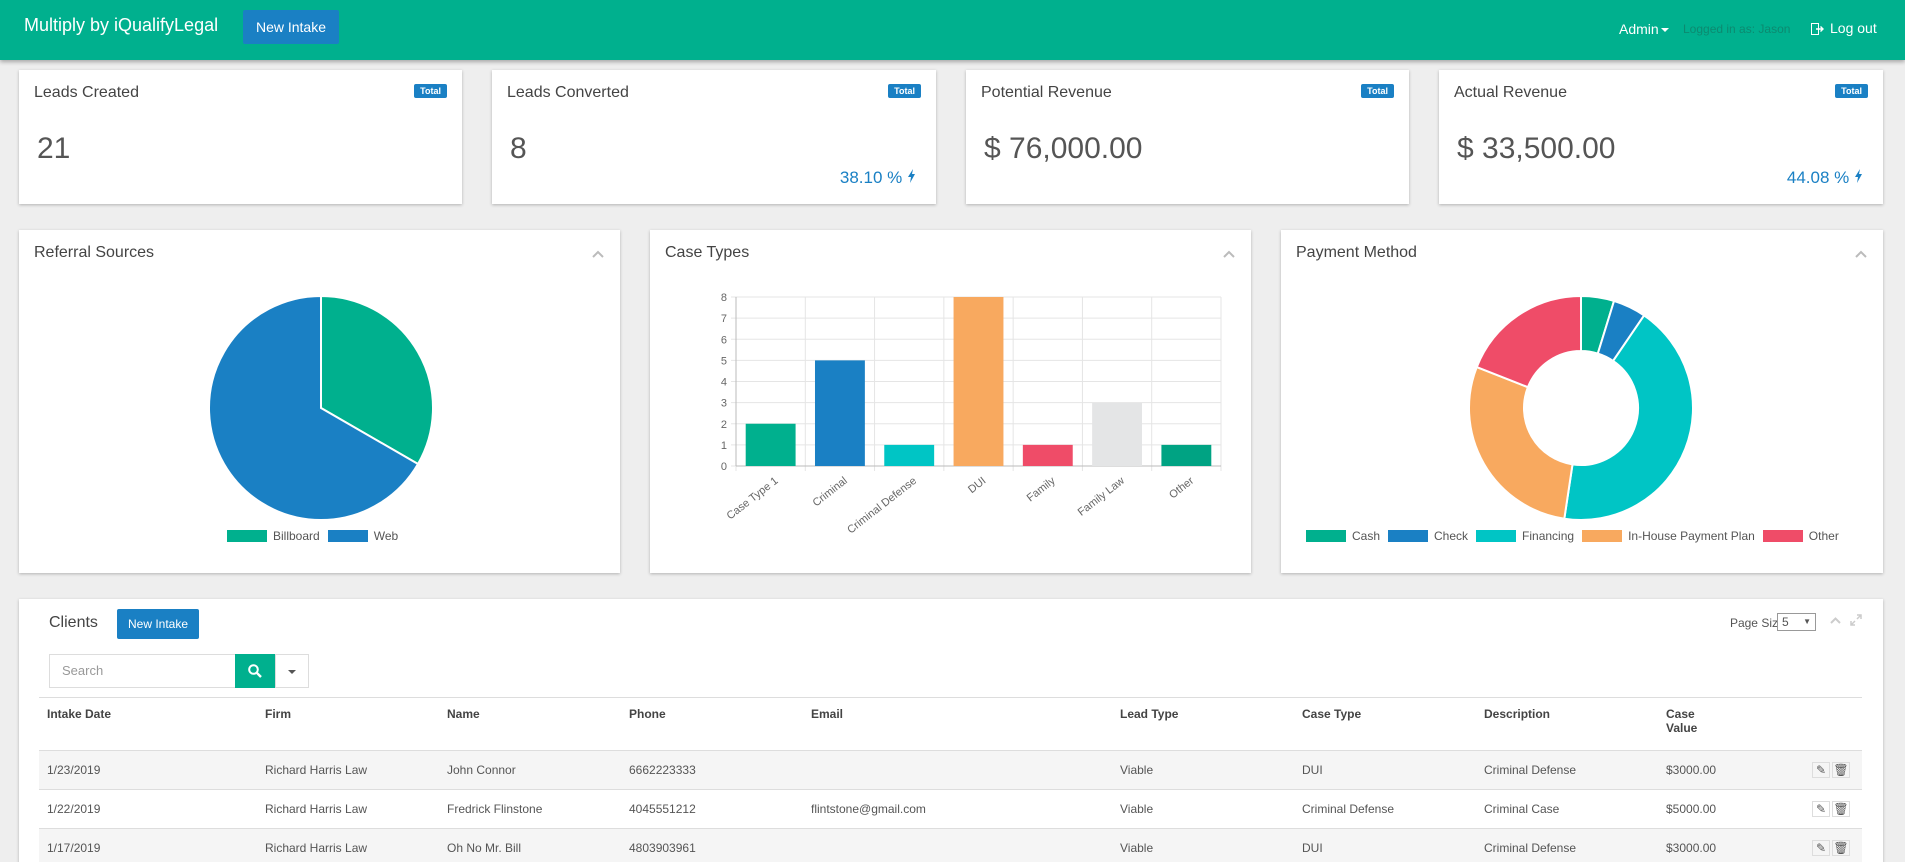 Image resolution: width=1905 pixels, height=862 pixels. I want to click on cell-intake-date: 1/22/2019, so click(148, 809).